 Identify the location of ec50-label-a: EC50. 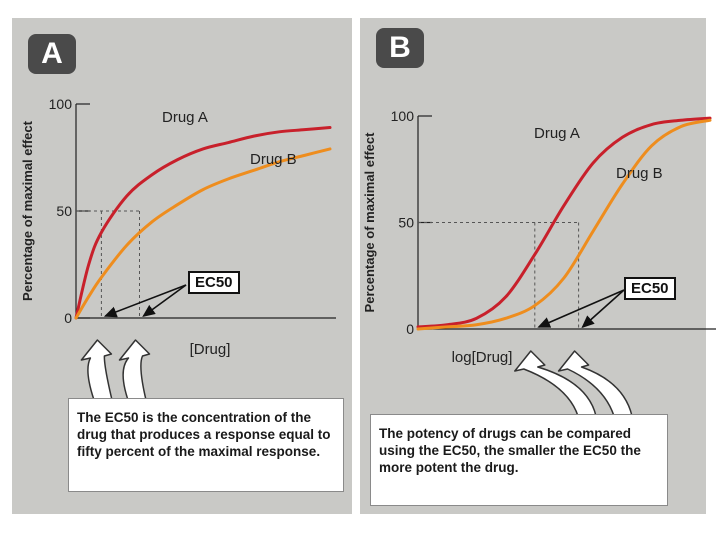
(214, 282).